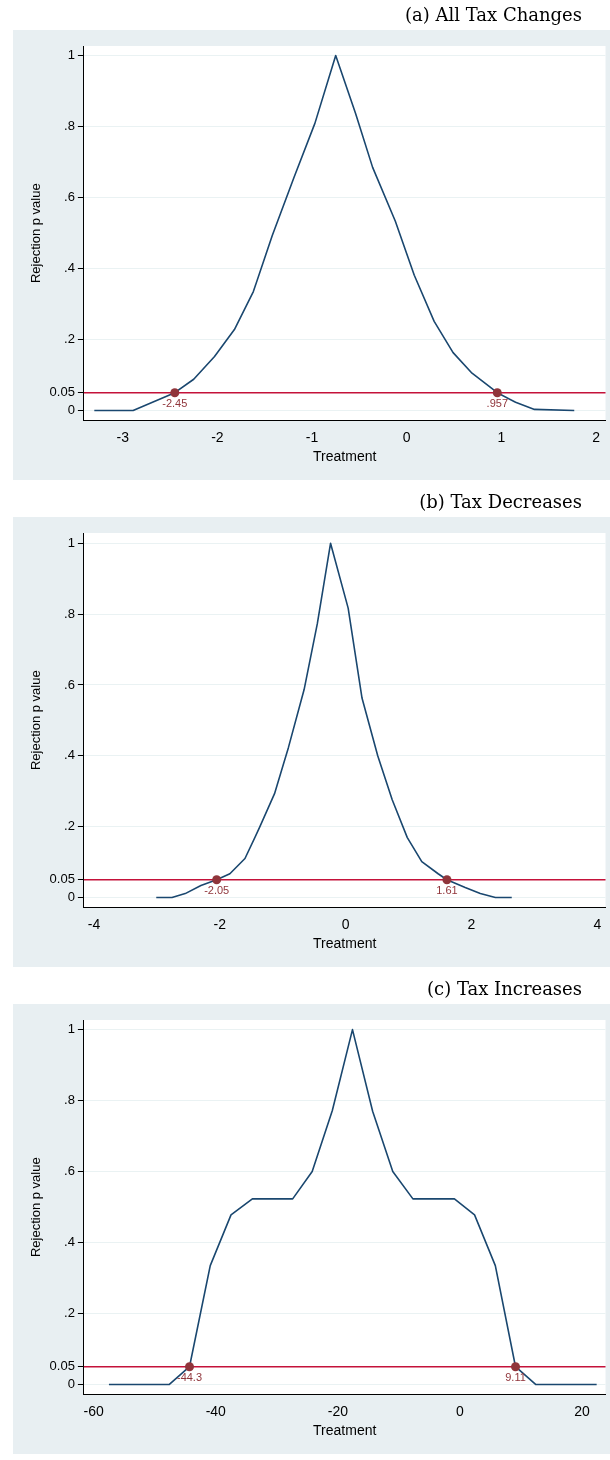  I want to click on annotation: -2.05, so click(217, 890).